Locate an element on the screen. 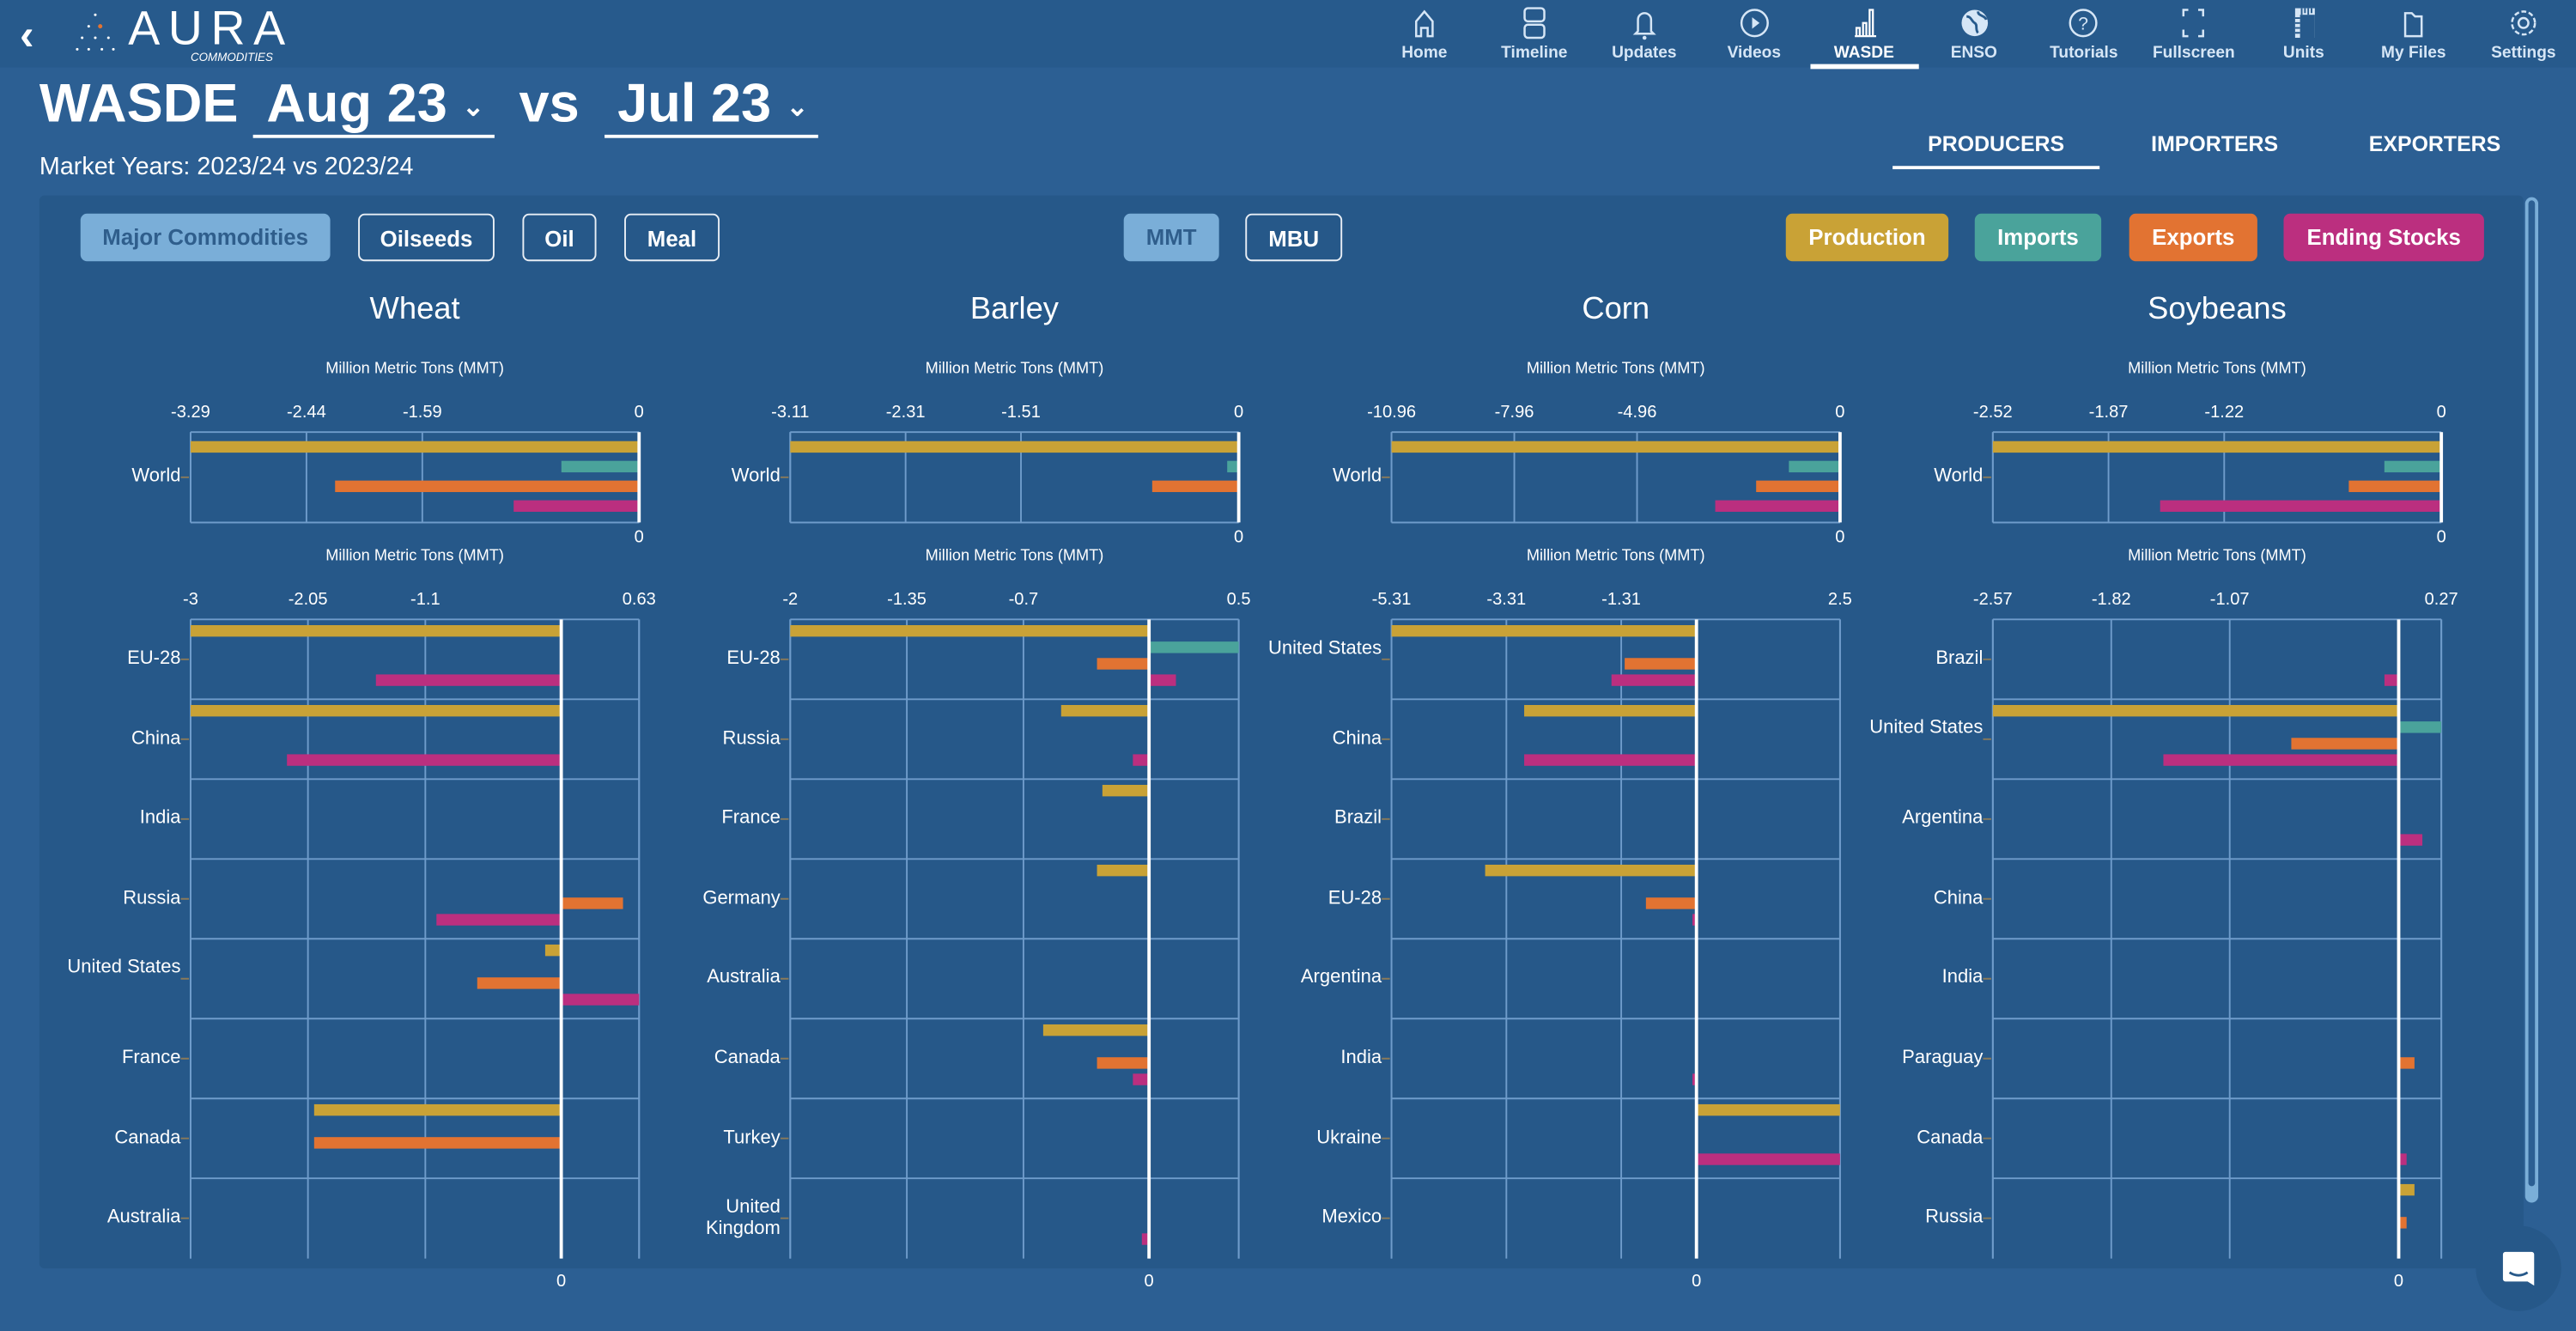 This screenshot has width=2576, height=1331. nav-videos: Videos is located at coordinates (1754, 34).